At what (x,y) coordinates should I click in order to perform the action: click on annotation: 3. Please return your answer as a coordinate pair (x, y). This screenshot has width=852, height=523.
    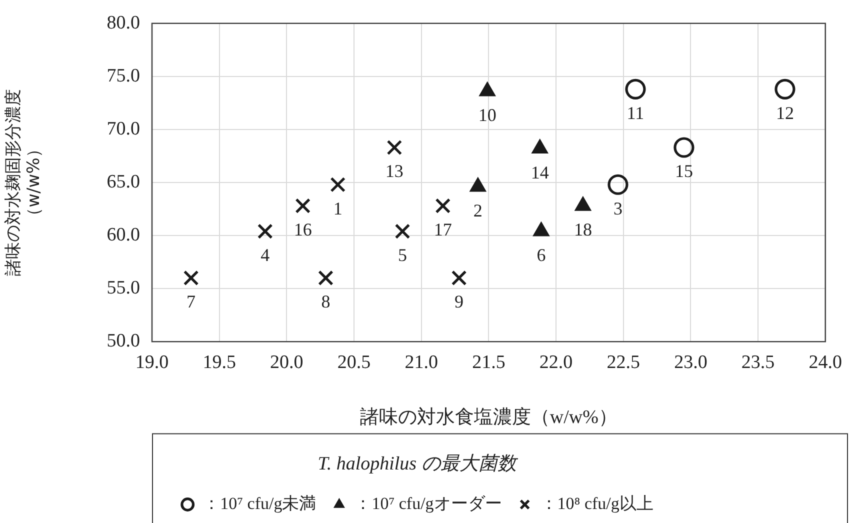
    Looking at the image, I should click on (617, 208).